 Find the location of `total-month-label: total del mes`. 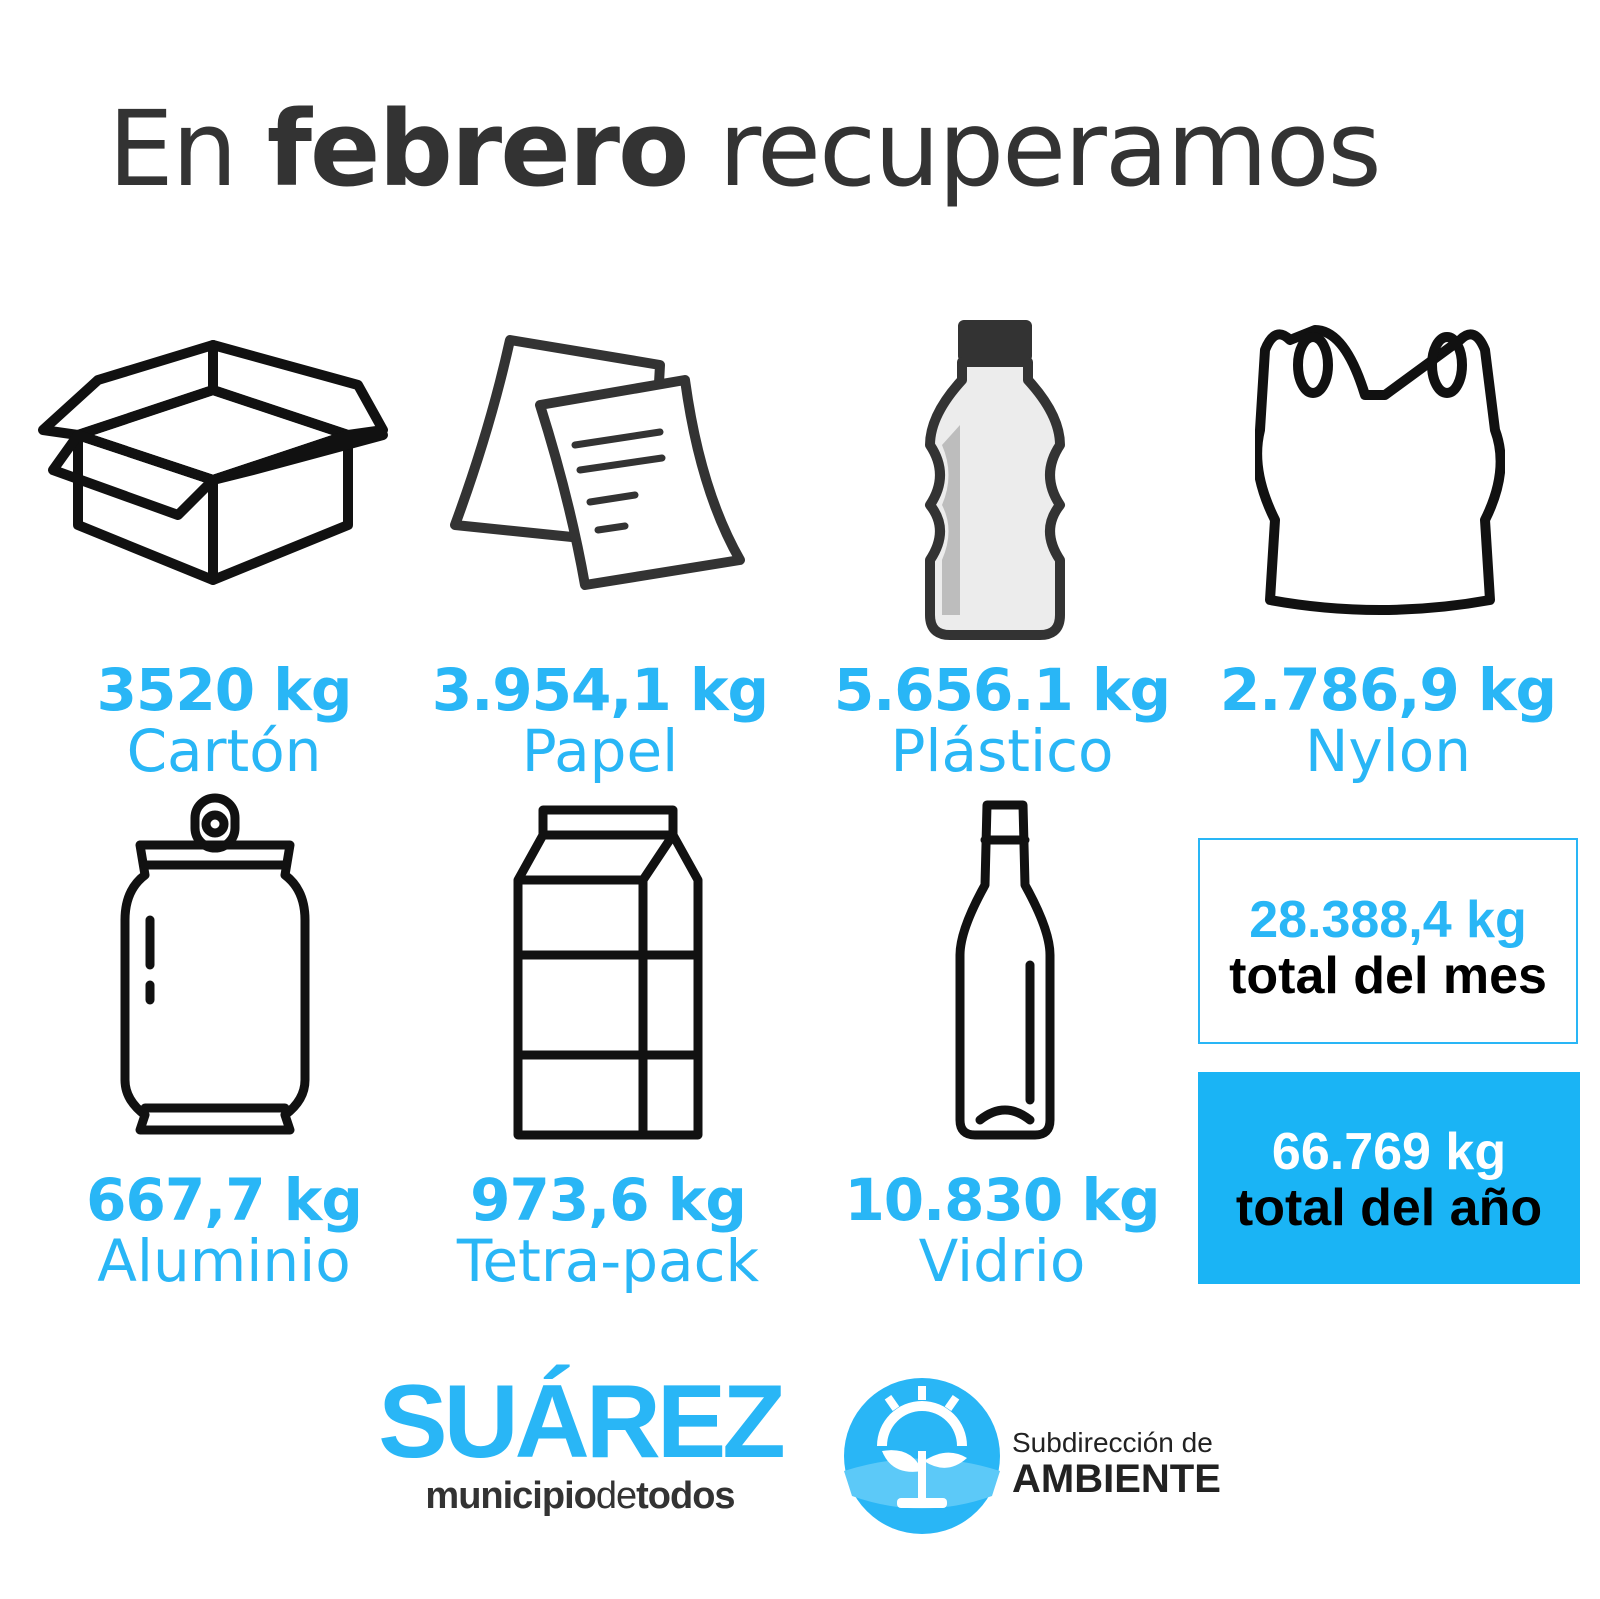

total-month-label: total del mes is located at coordinates (1388, 976).